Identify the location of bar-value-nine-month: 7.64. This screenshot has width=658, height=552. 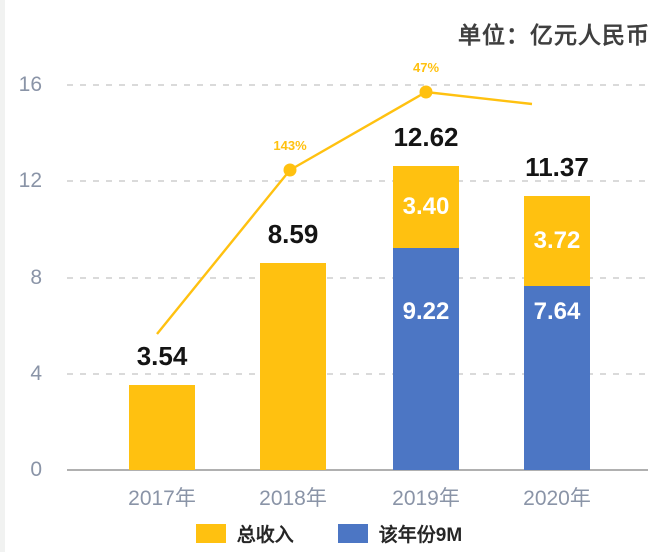
(557, 311).